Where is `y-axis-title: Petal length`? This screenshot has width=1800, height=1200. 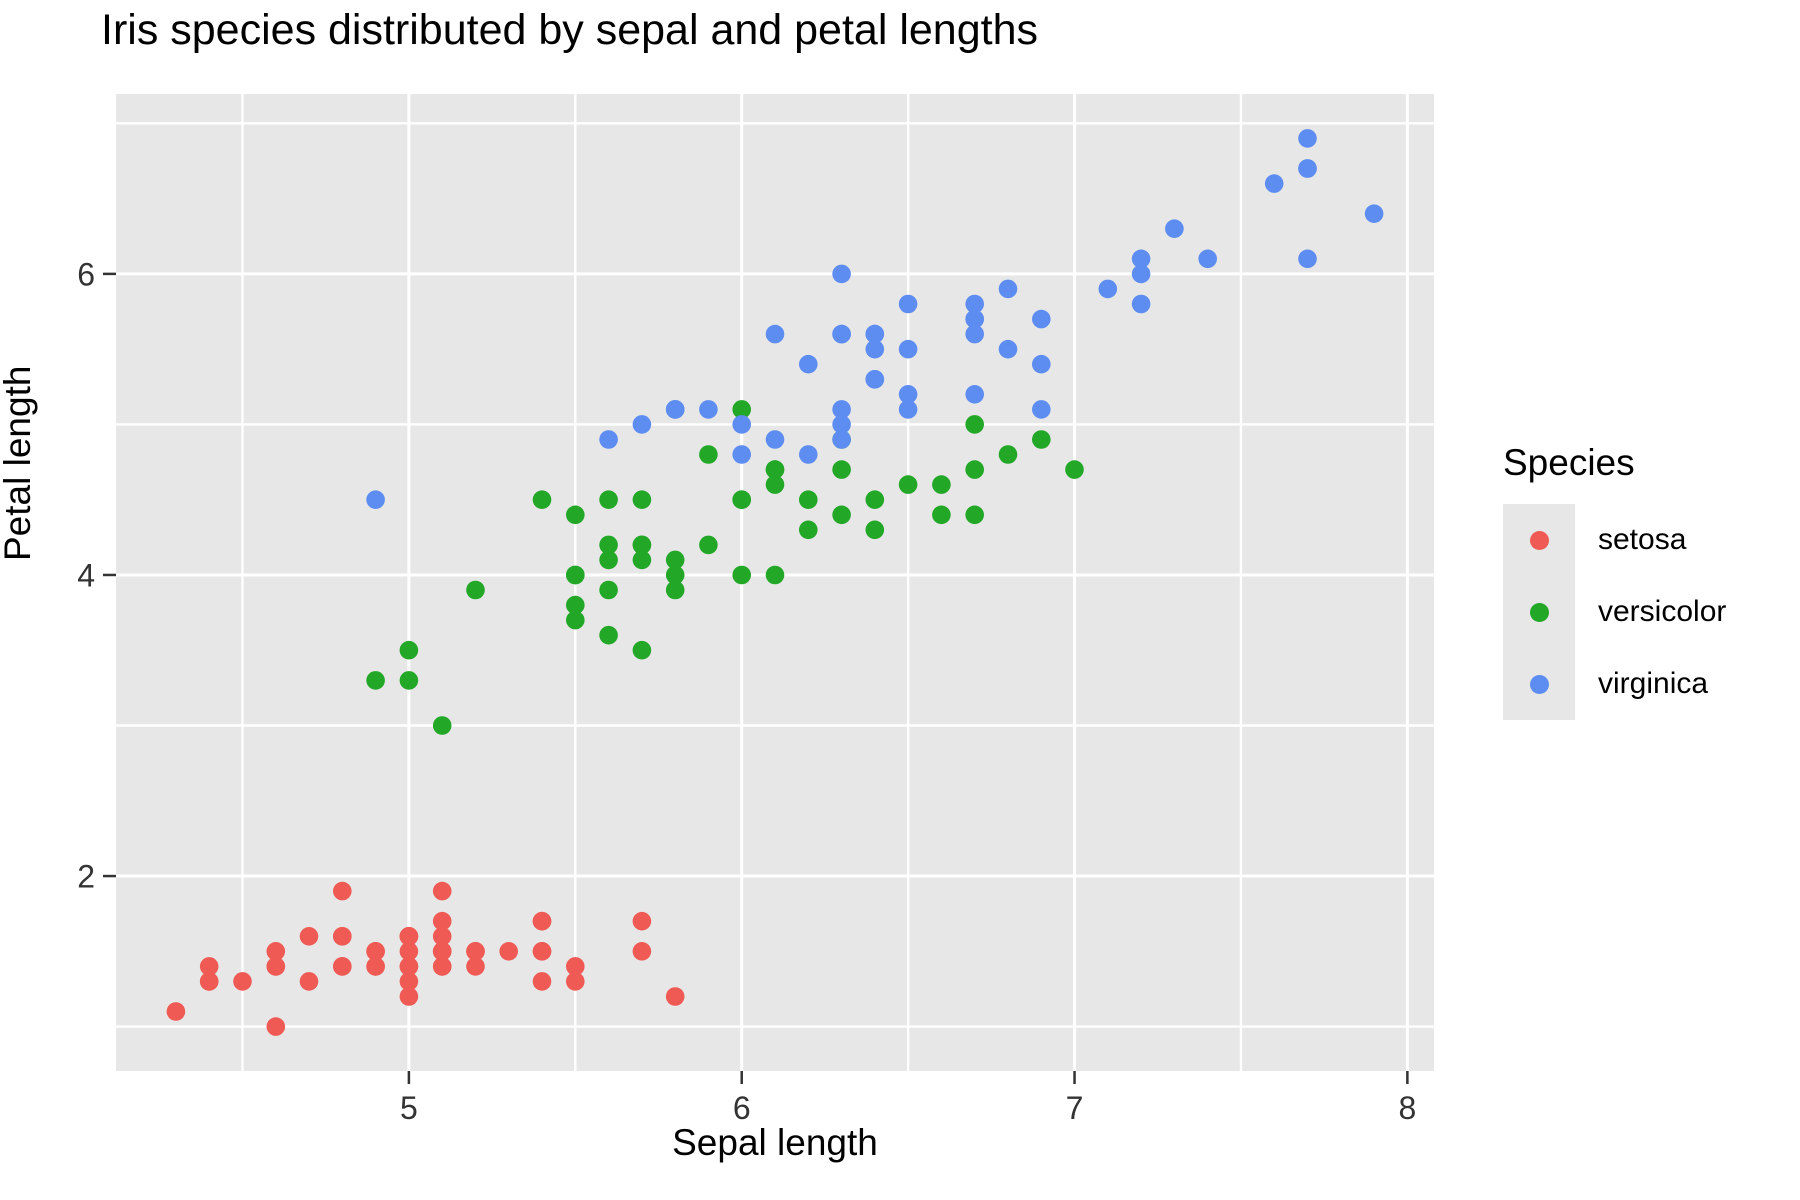
y-axis-title: Petal length is located at coordinates (19, 463).